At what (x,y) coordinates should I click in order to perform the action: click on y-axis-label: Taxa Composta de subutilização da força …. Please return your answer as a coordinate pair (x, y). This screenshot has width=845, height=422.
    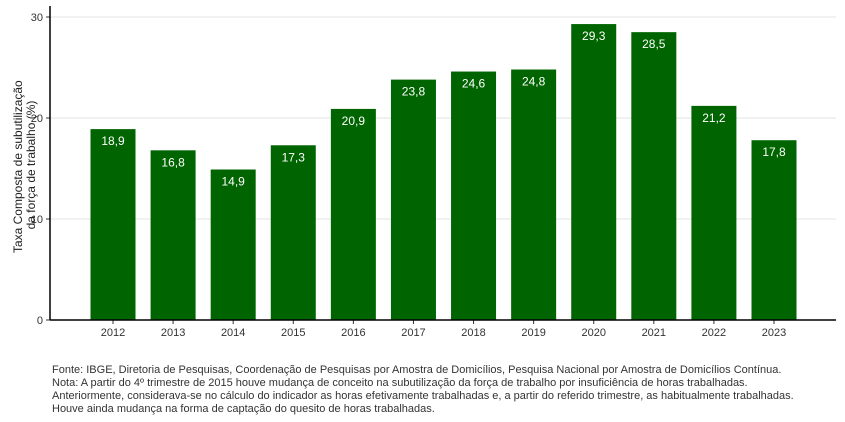
    Looking at the image, I should click on (24, 165).